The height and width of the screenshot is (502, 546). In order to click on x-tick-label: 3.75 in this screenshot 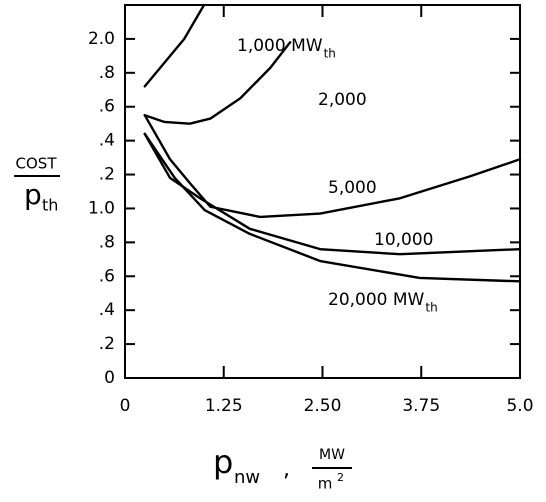, I will do `click(421, 406)`.